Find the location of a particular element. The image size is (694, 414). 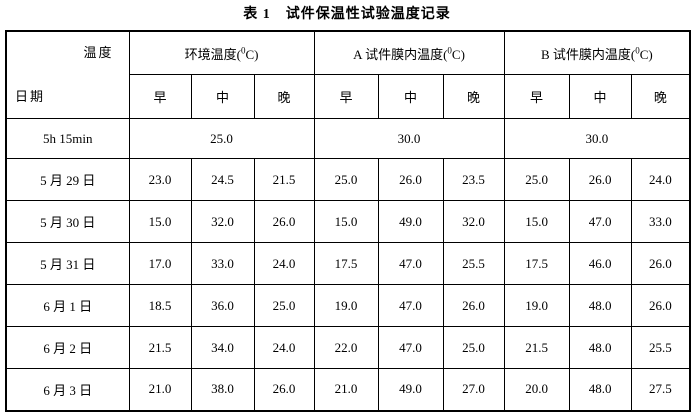

group-header-b-text: B 试件膜内温度( is located at coordinates (588, 54).